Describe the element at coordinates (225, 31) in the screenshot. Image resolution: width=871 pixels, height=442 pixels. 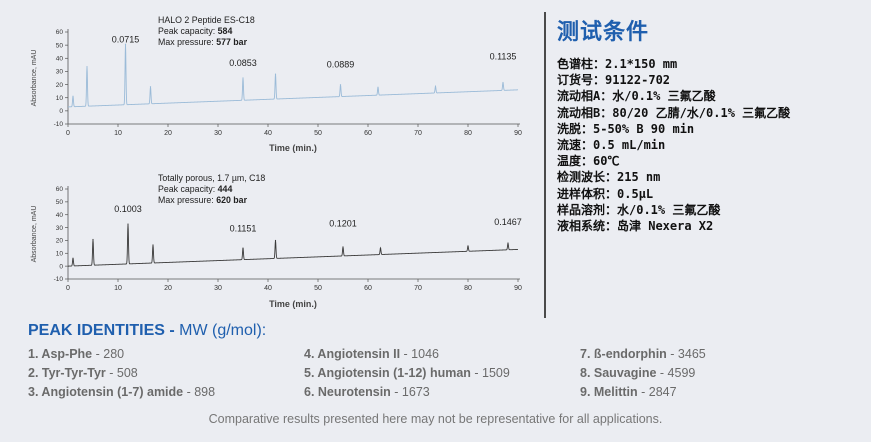
I see `chart-title-value: 584` at that location.